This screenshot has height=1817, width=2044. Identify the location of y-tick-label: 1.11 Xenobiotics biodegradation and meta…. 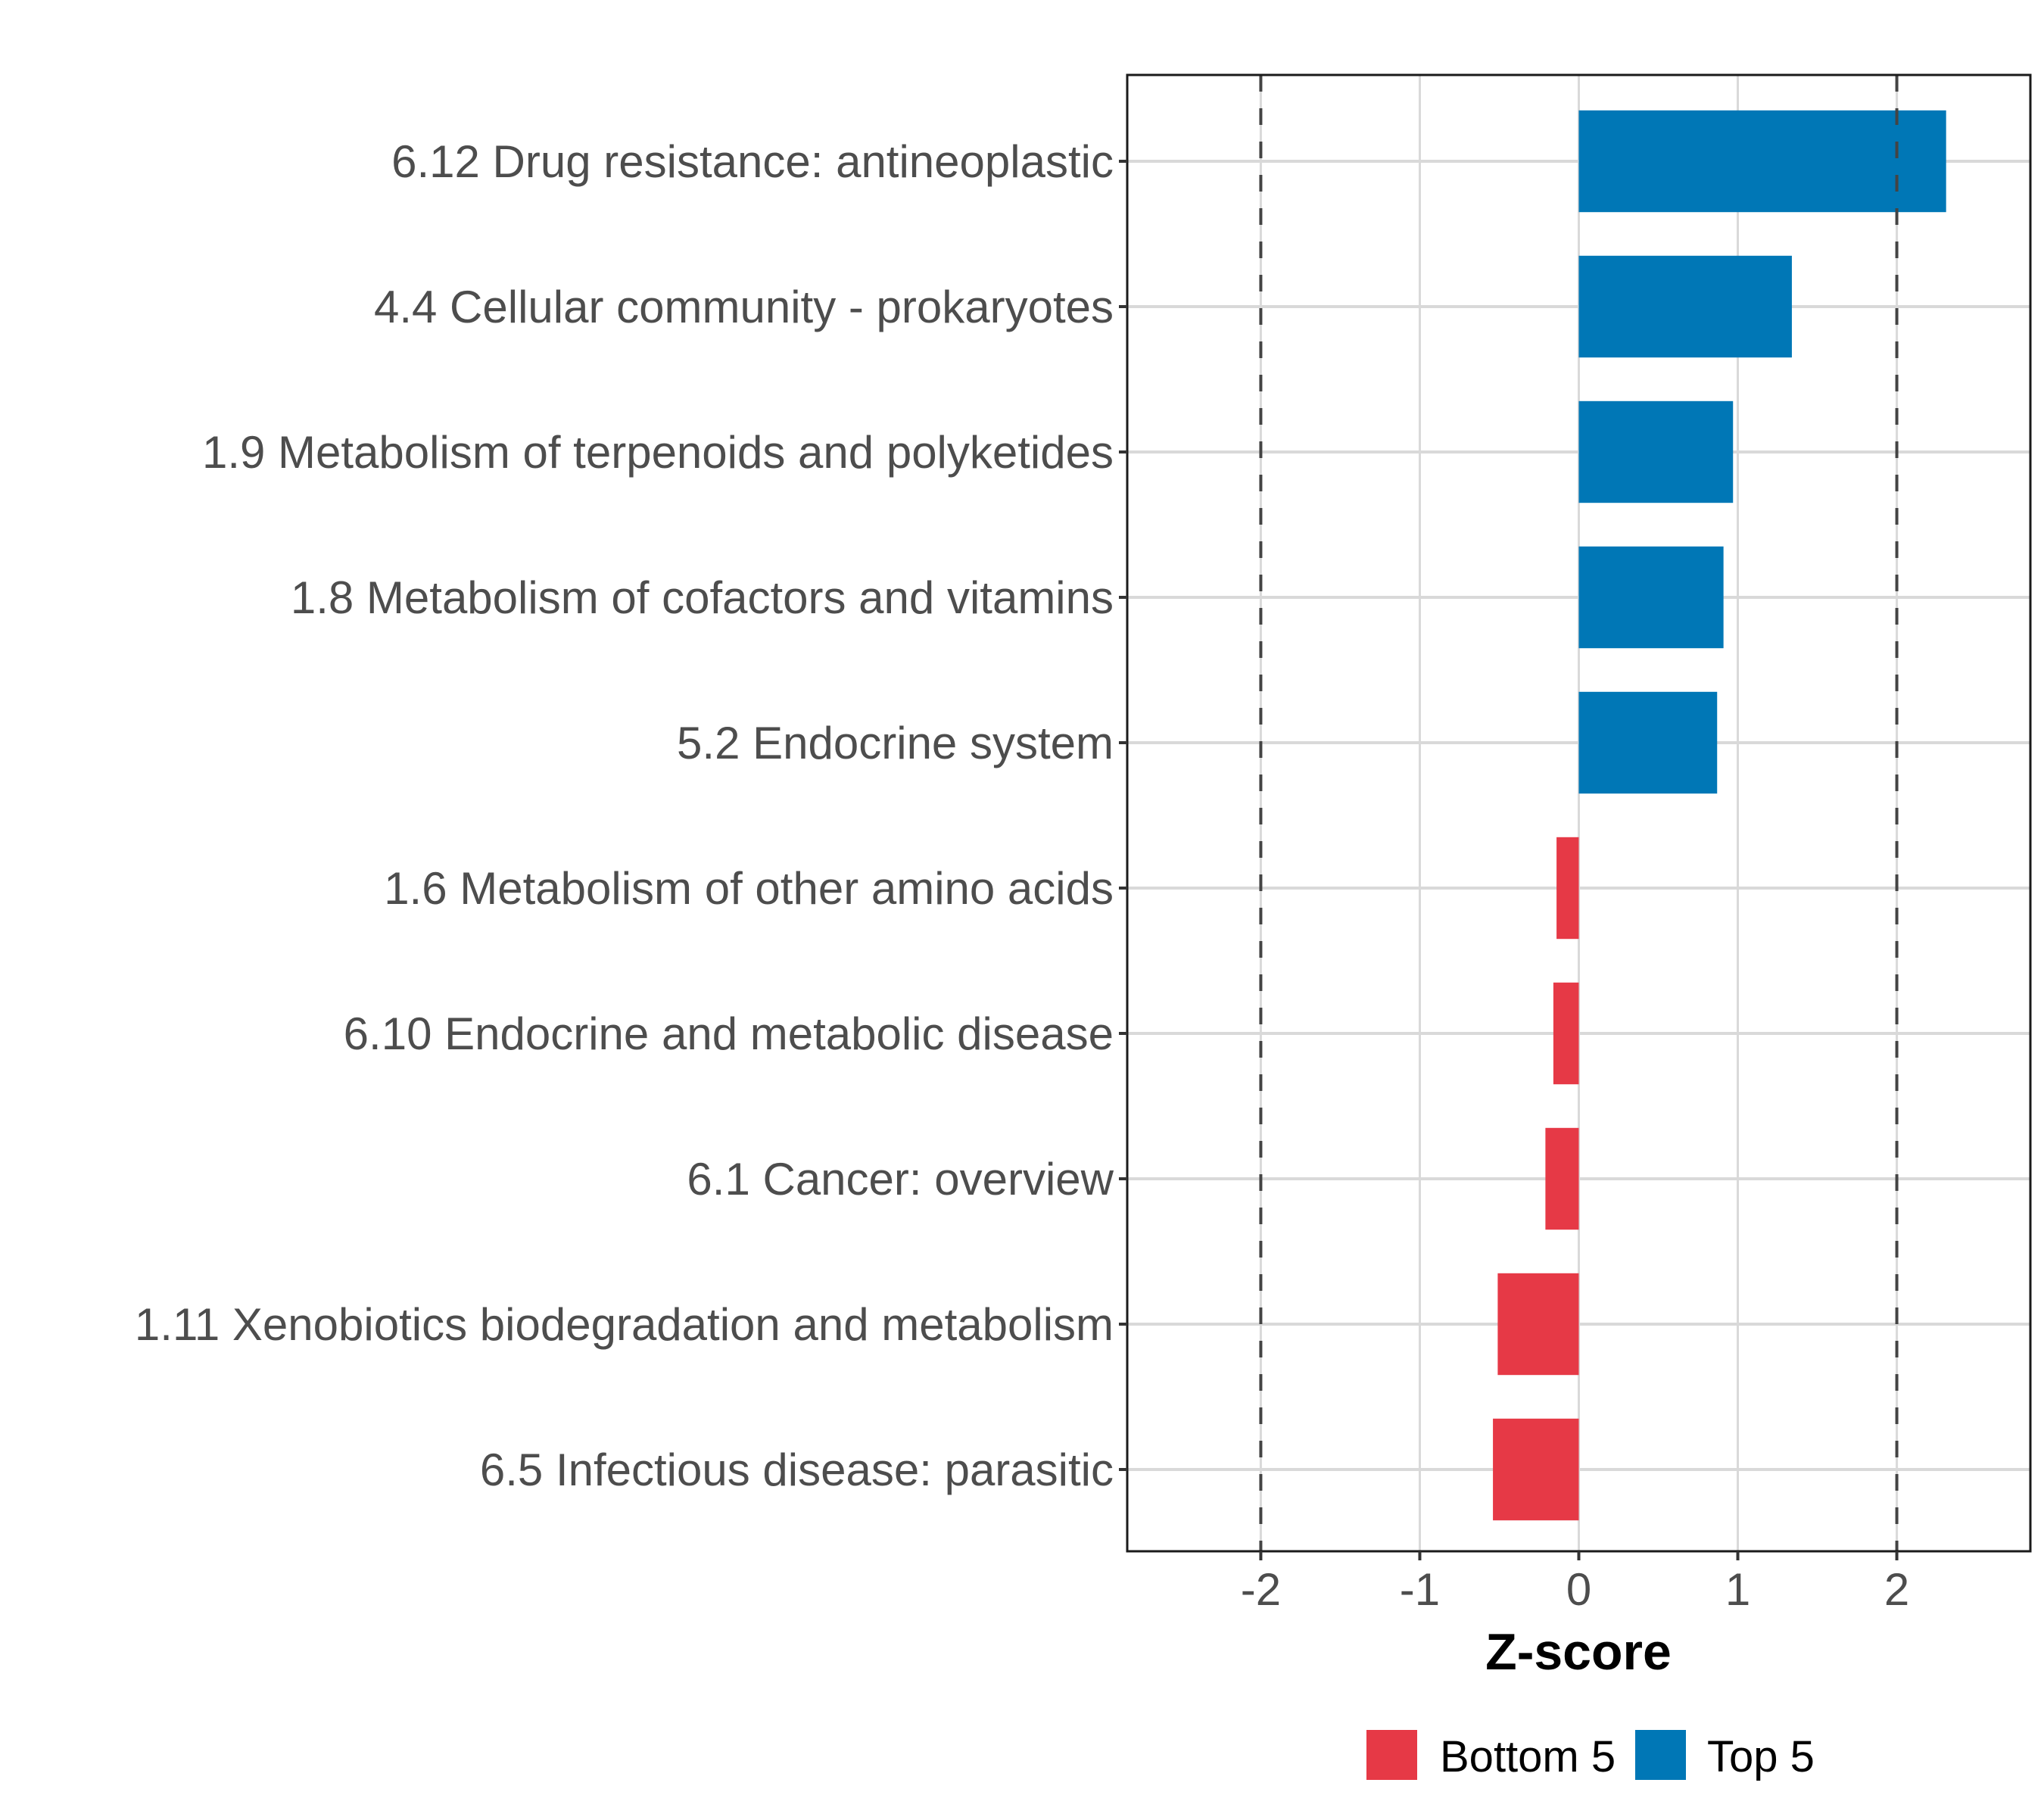
(624, 1324).